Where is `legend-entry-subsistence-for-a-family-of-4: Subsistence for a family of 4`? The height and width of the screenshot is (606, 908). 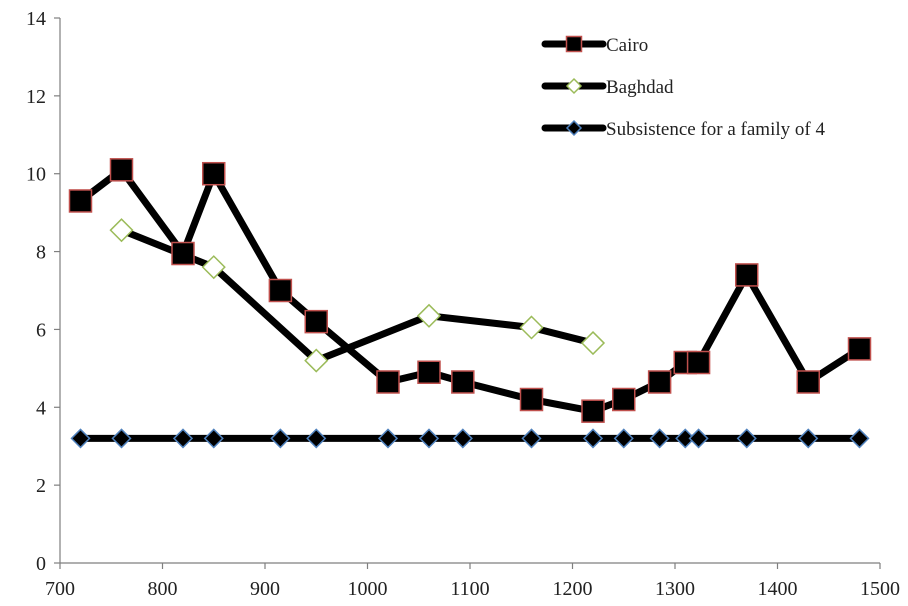
legend-entry-subsistence-for-a-family-of-4: Subsistence for a family of 4 is located at coordinates (683, 129).